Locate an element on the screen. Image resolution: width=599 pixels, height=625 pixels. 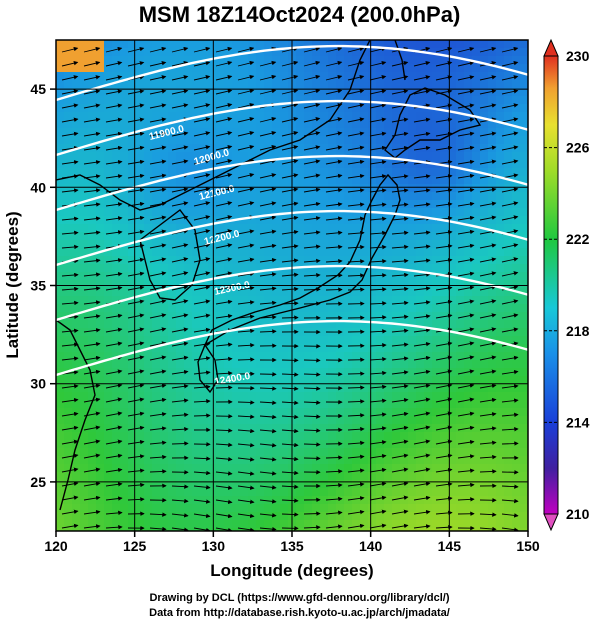
y-axis: 25 30 35 40 45 is located at coordinates (43, 285).